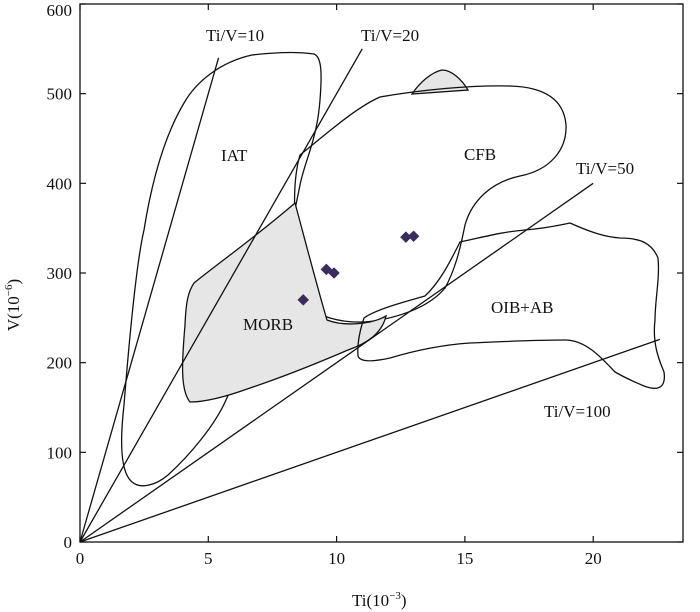  Describe the element at coordinates (208, 558) in the screenshot. I see `x-tick-label: 5` at that location.